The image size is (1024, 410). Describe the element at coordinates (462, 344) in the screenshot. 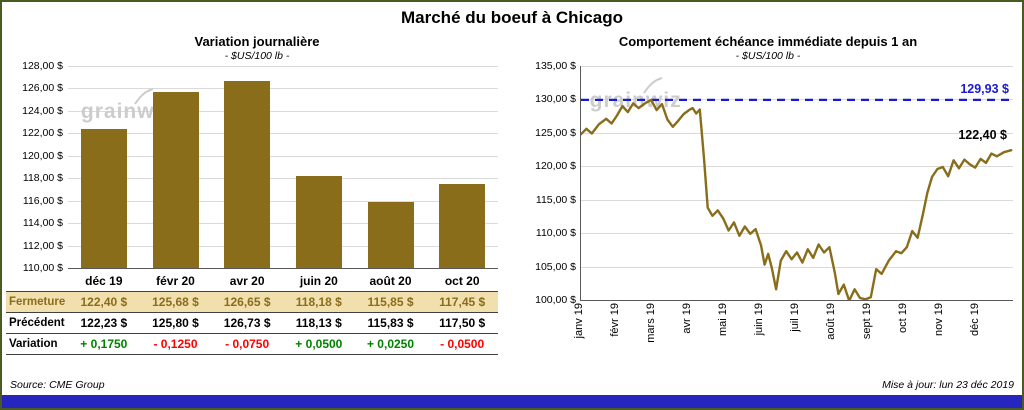

I see `variation-value: - 0,0500` at that location.